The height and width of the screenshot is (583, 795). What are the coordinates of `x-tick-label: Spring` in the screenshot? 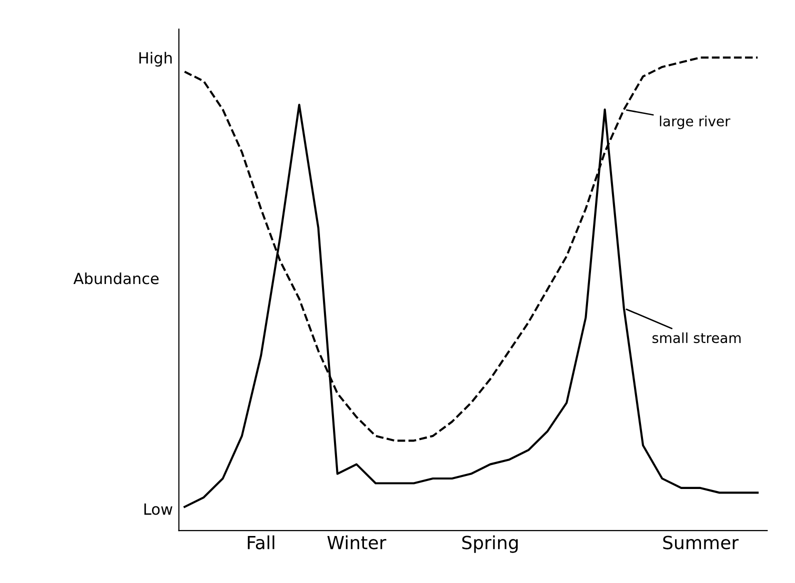 It's located at (490, 544).